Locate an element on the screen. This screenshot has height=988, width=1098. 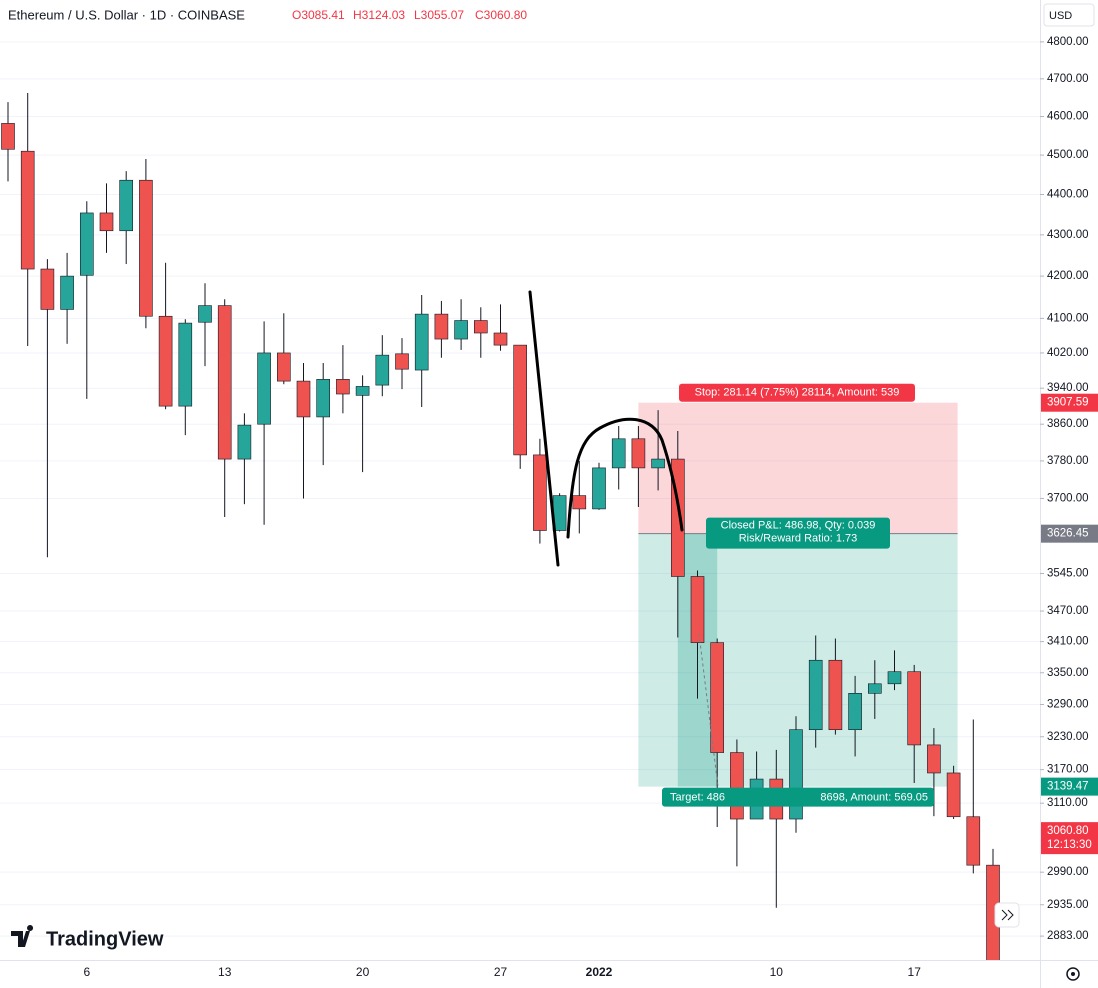
y-tick-label: 4200.00 is located at coordinates (1068, 276).